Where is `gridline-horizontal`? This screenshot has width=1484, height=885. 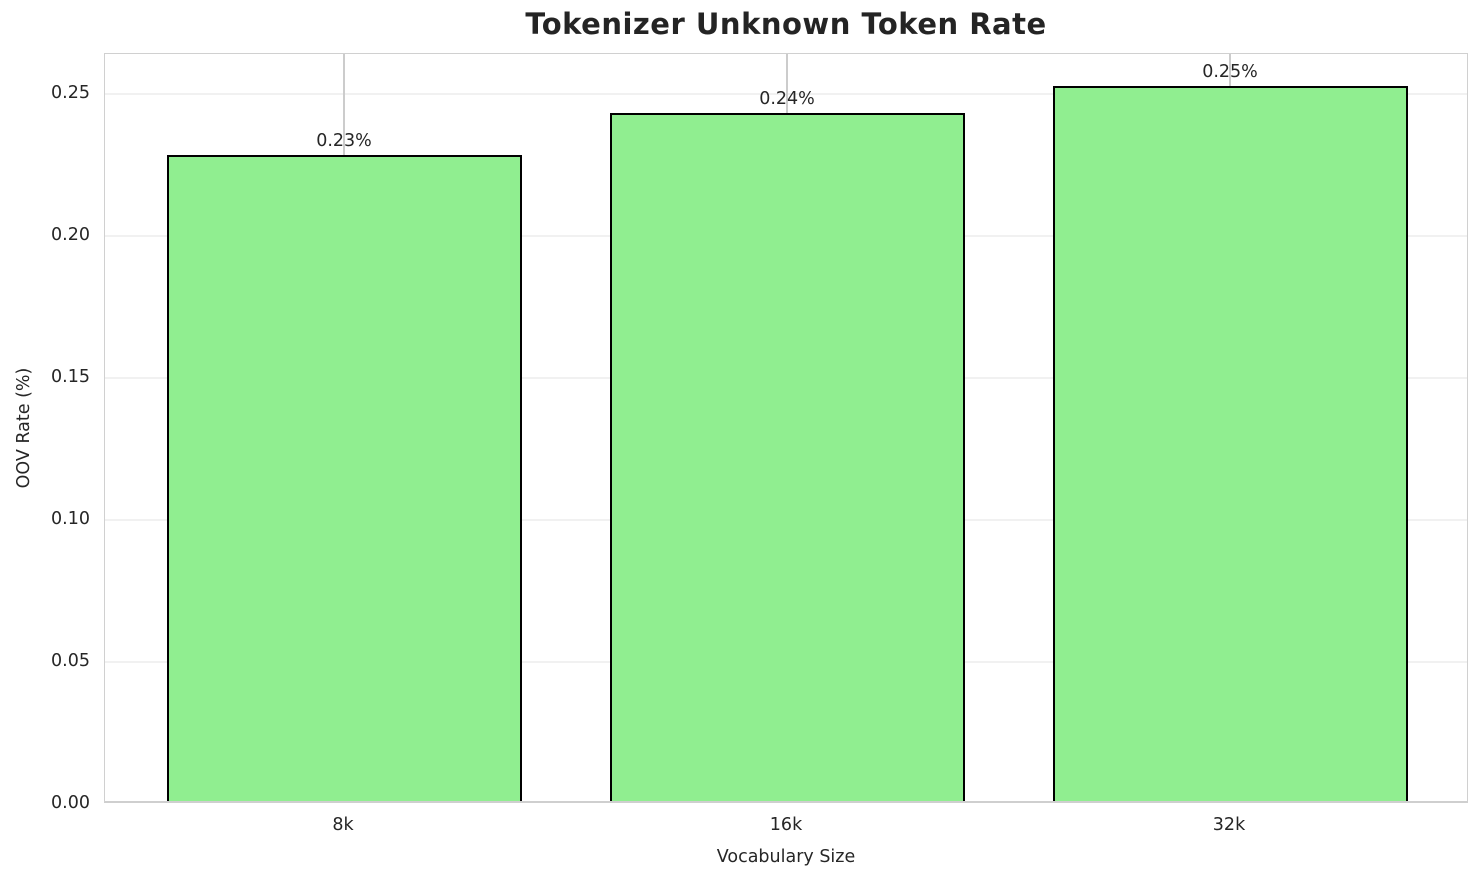
gridline-horizontal is located at coordinates (786, 93).